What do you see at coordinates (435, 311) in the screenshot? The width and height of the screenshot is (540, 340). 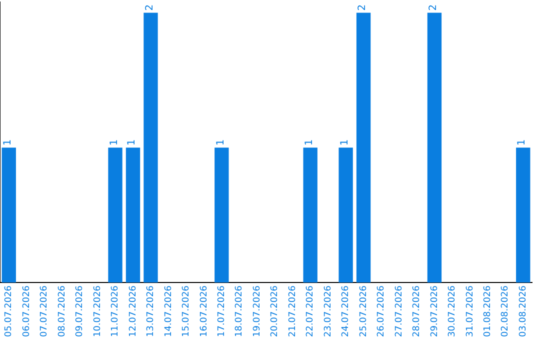 I see `x-tick-label: 29.07.2026` at bounding box center [435, 311].